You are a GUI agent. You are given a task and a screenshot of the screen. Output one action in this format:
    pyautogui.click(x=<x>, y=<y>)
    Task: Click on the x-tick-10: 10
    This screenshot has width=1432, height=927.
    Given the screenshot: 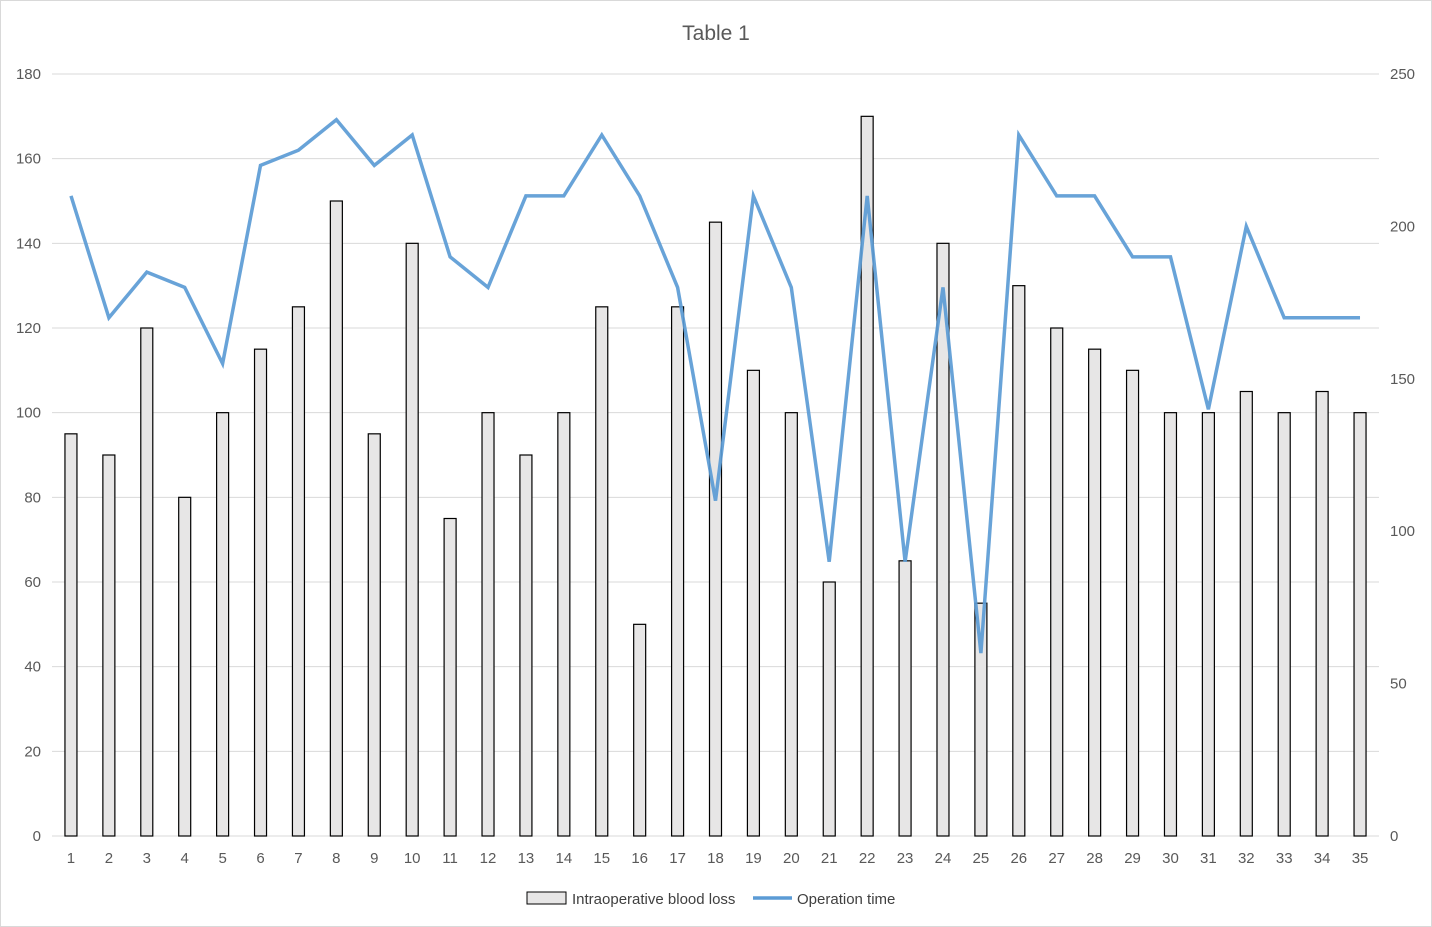 What is the action you would take?
    pyautogui.click(x=412, y=858)
    